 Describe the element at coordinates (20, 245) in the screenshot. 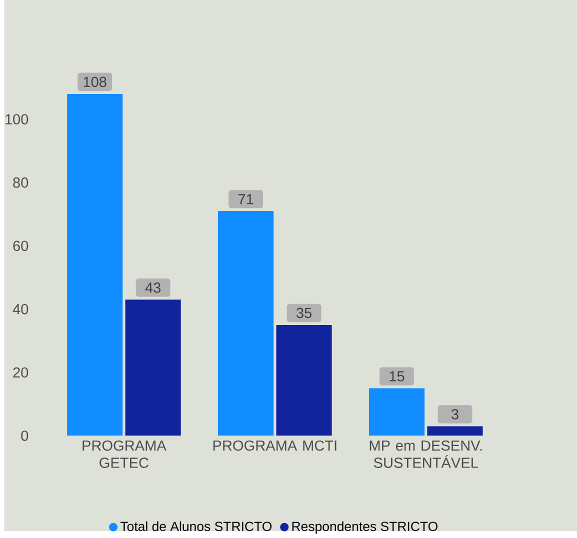

I see `y-tick-label: 60` at that location.